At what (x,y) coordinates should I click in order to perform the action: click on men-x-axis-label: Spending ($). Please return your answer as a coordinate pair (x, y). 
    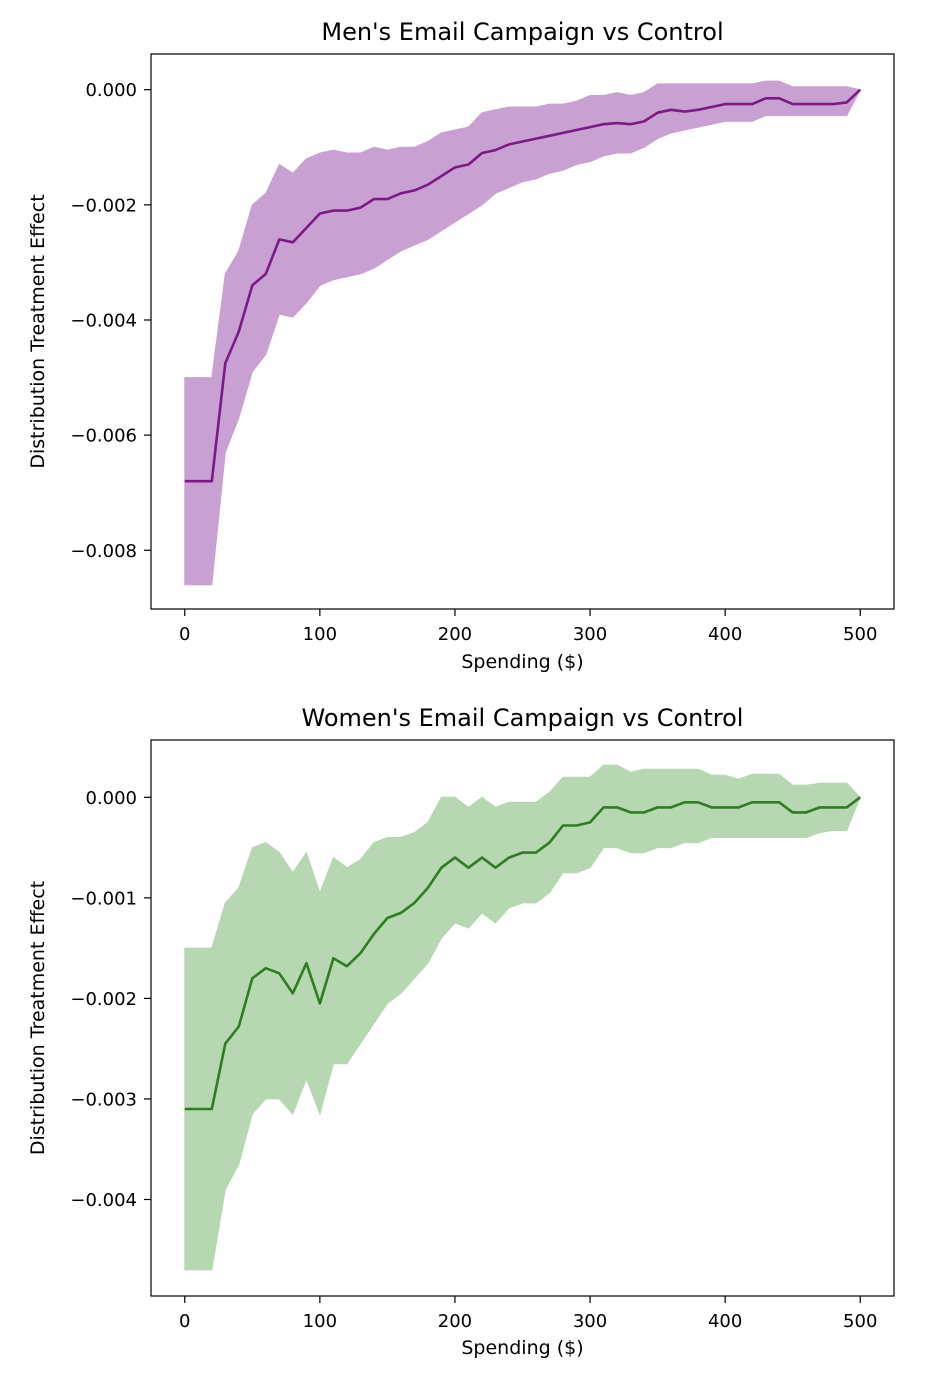
    Looking at the image, I should click on (522, 662).